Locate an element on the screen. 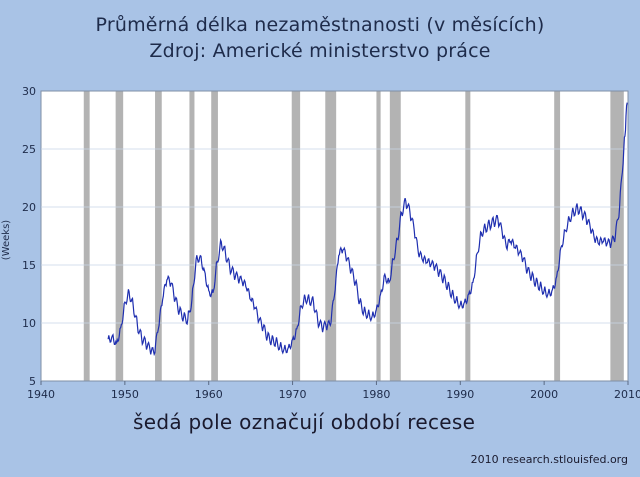 This screenshot has width=640, height=477. x-tick-label: 1980 is located at coordinates (376, 394).